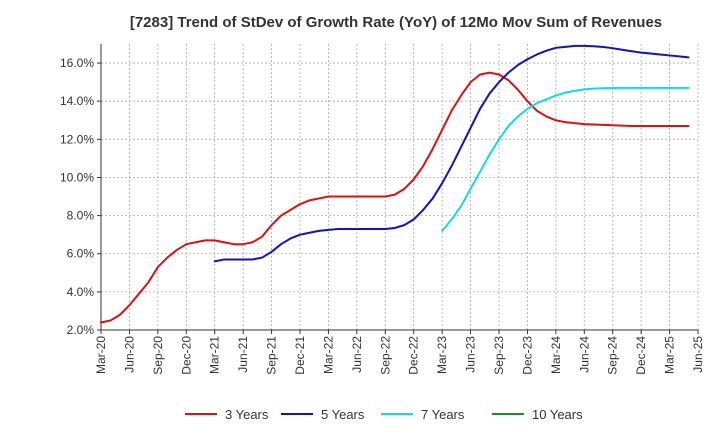 This screenshot has width=720, height=440. Describe the element at coordinates (77, 177) in the screenshot. I see `y-tick-label: 10.0%` at that location.